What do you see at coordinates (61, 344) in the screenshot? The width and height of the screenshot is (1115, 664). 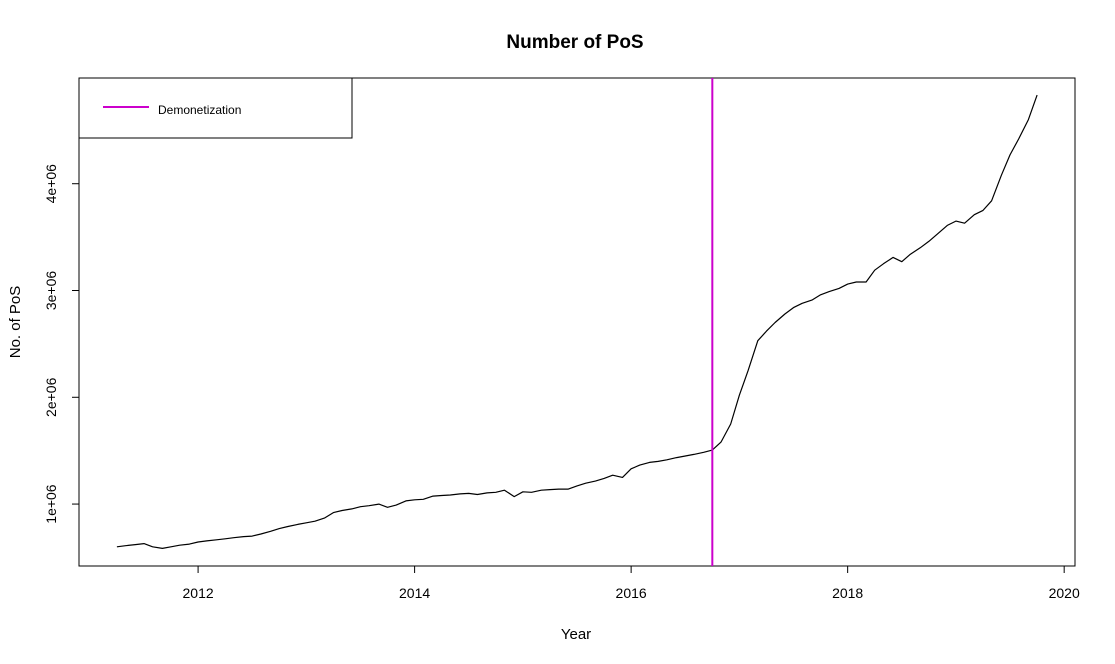 I see `y-axis: 1e+06 2e+06 3e+06 4e+06` at bounding box center [61, 344].